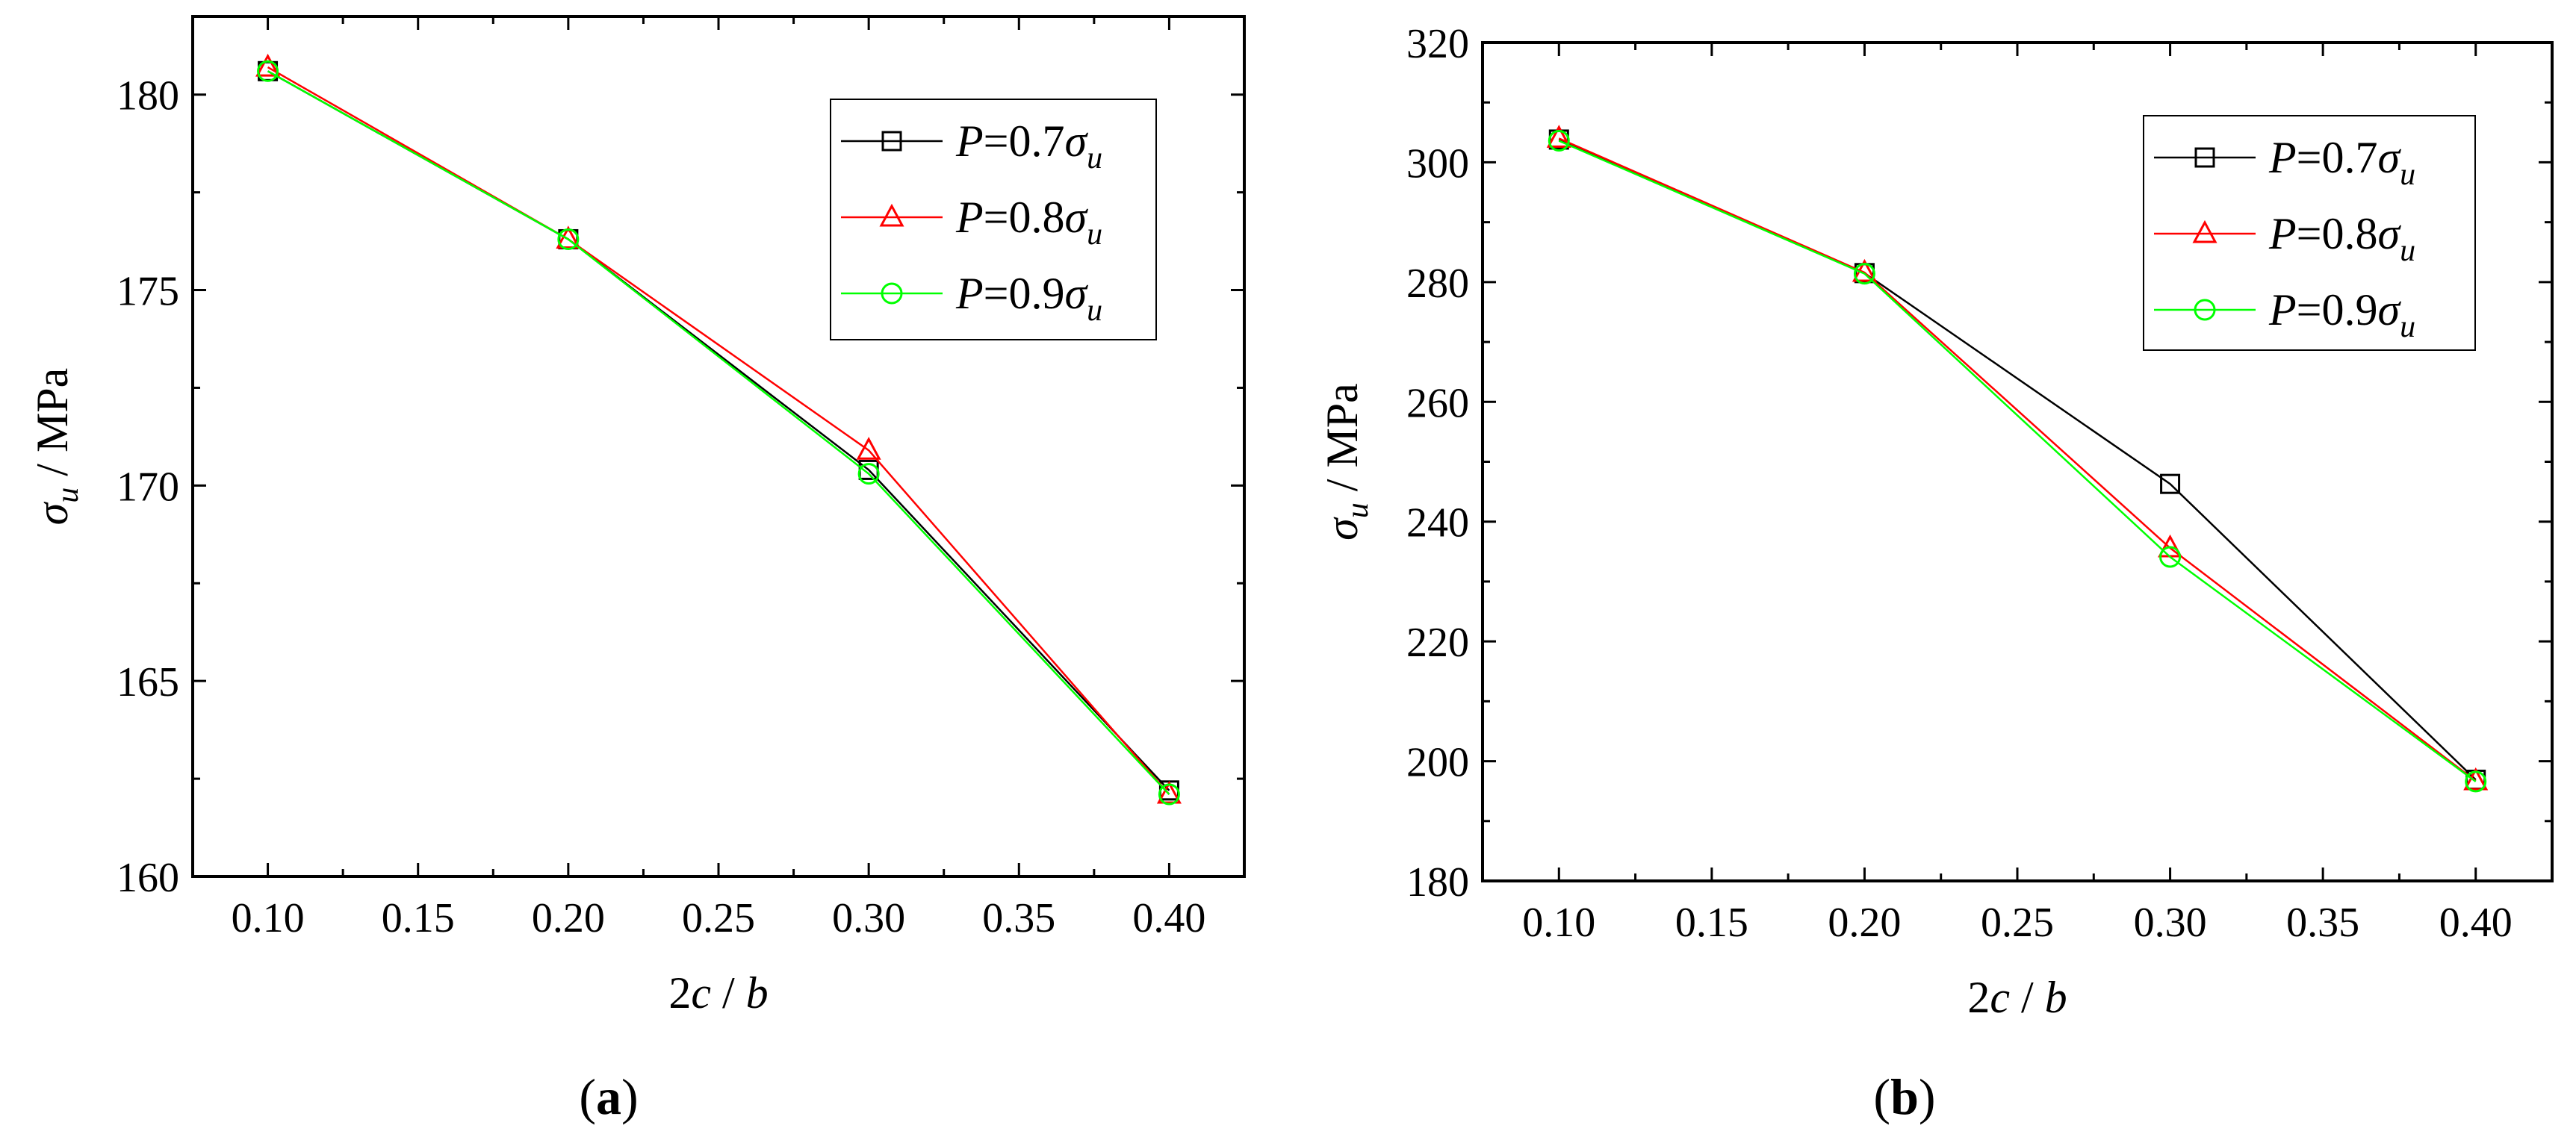 The image size is (2576, 1140). Describe the element at coordinates (1438, 403) in the screenshot. I see `y-tick-label: 260` at that location.